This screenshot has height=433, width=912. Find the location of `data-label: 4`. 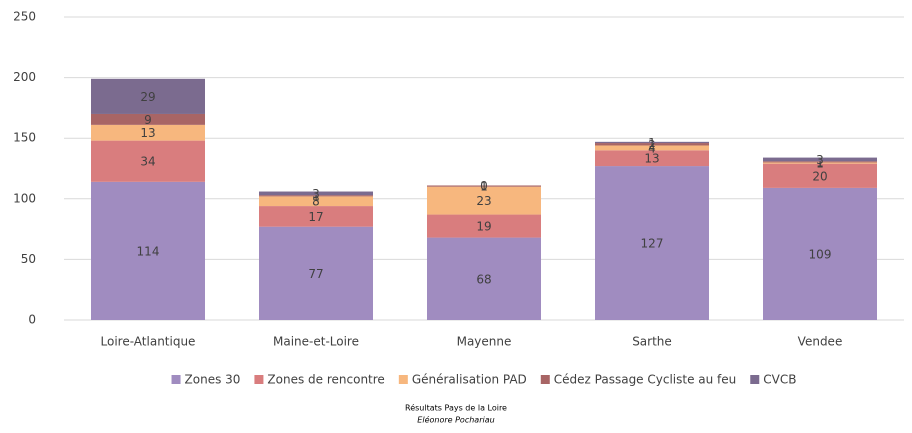

data-label: 4 is located at coordinates (652, 148).